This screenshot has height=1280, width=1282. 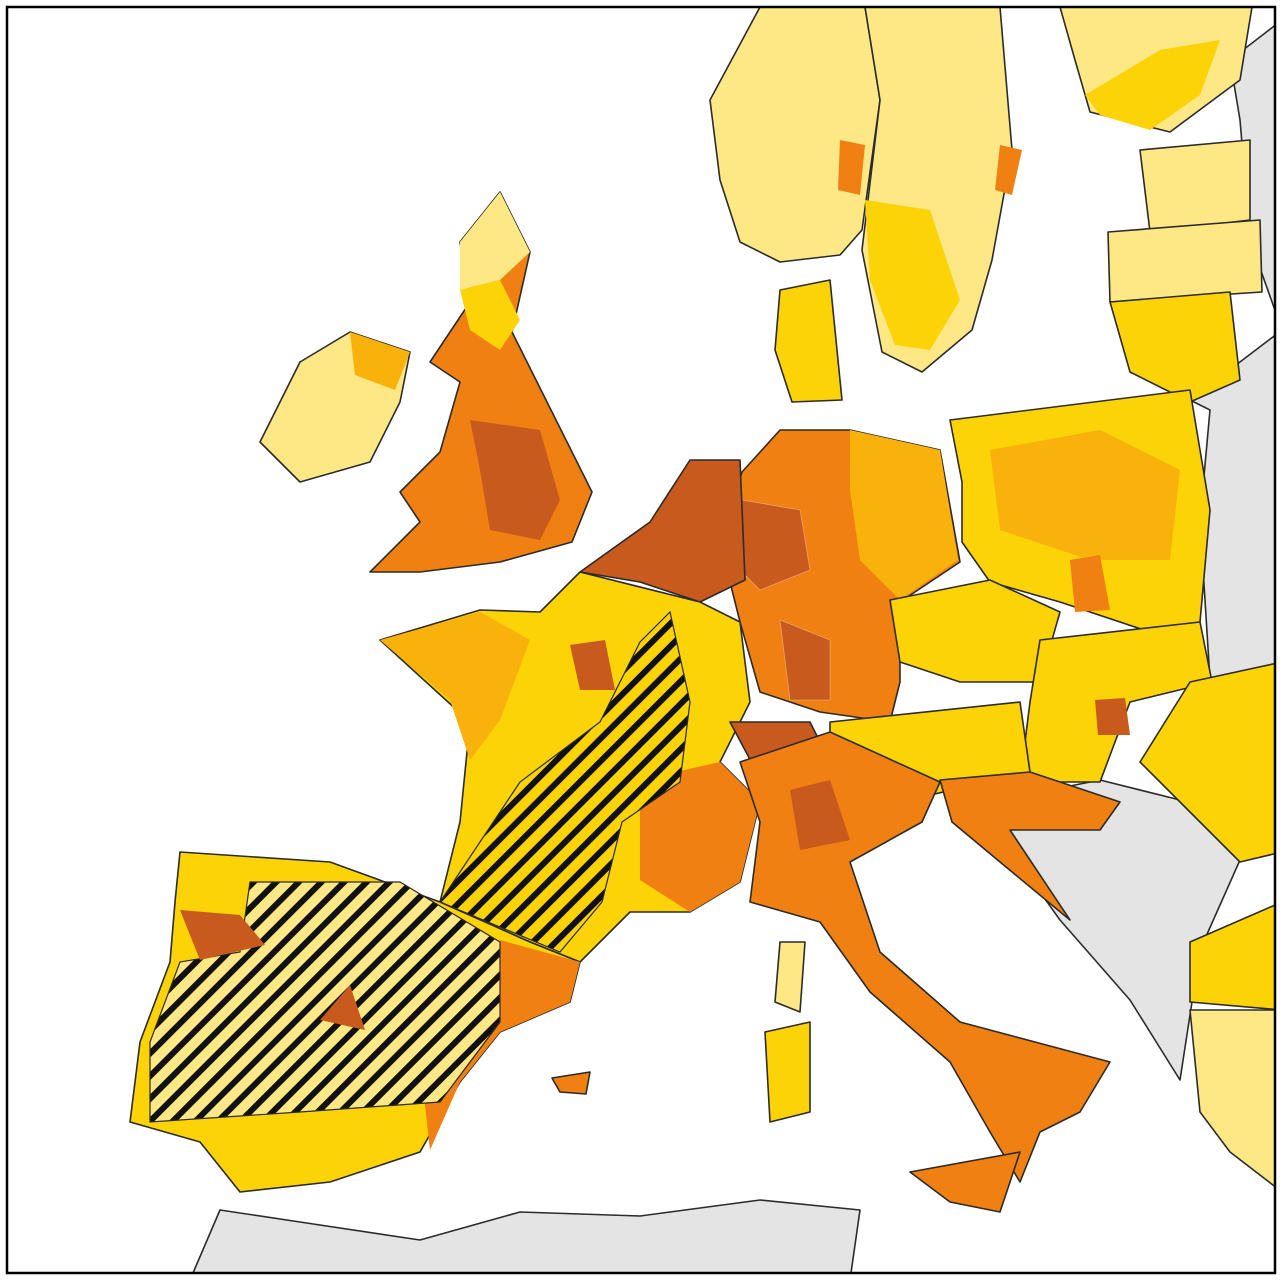 What do you see at coordinates (592, 665) in the screenshot?
I see `paris` at bounding box center [592, 665].